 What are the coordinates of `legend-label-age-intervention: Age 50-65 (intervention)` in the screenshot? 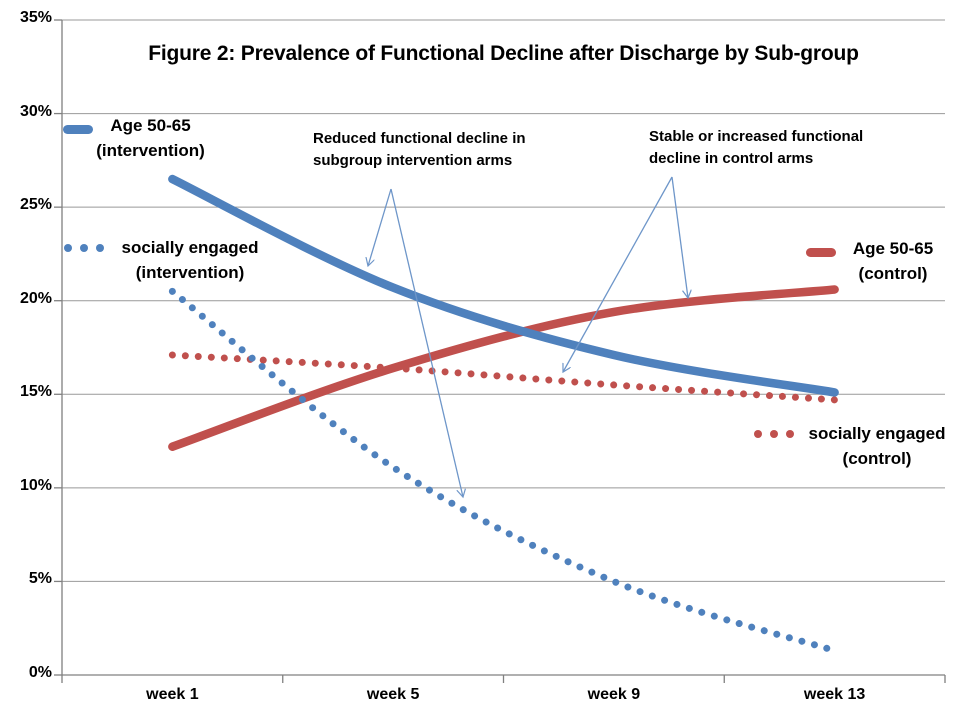 It's located at (150, 138).